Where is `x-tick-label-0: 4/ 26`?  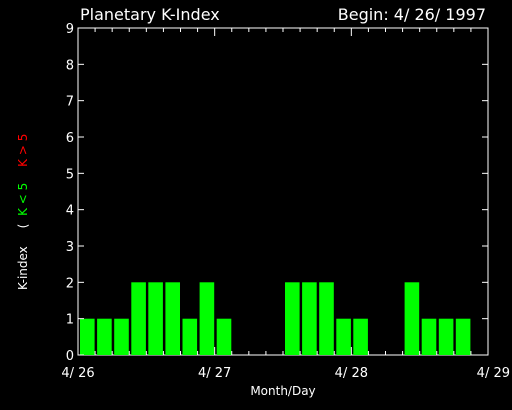
x-tick-label-0: 4/ 26 is located at coordinates (77, 373).